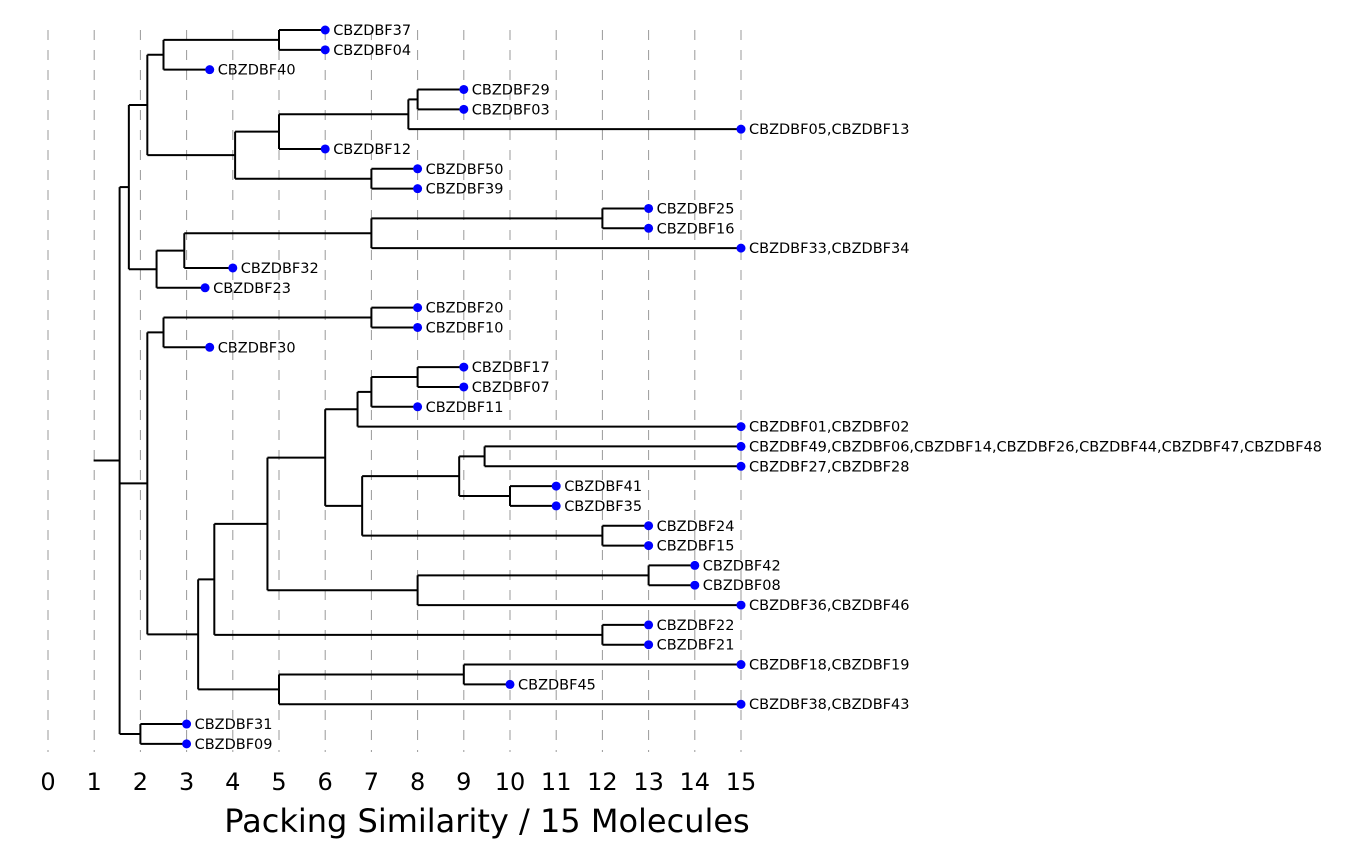 Image resolution: width=1364 pixels, height=845 pixels. I want to click on leaf-label: CBZDBF12, so click(372, 150).